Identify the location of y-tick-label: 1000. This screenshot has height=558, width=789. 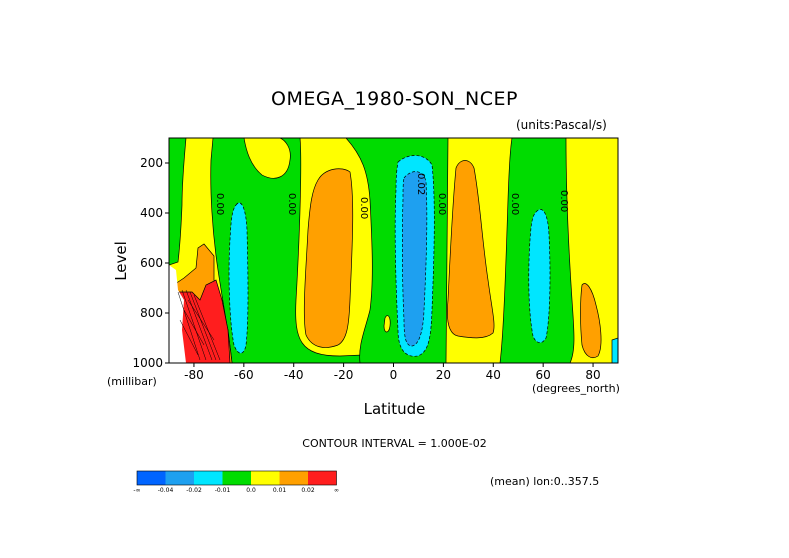
(147, 363).